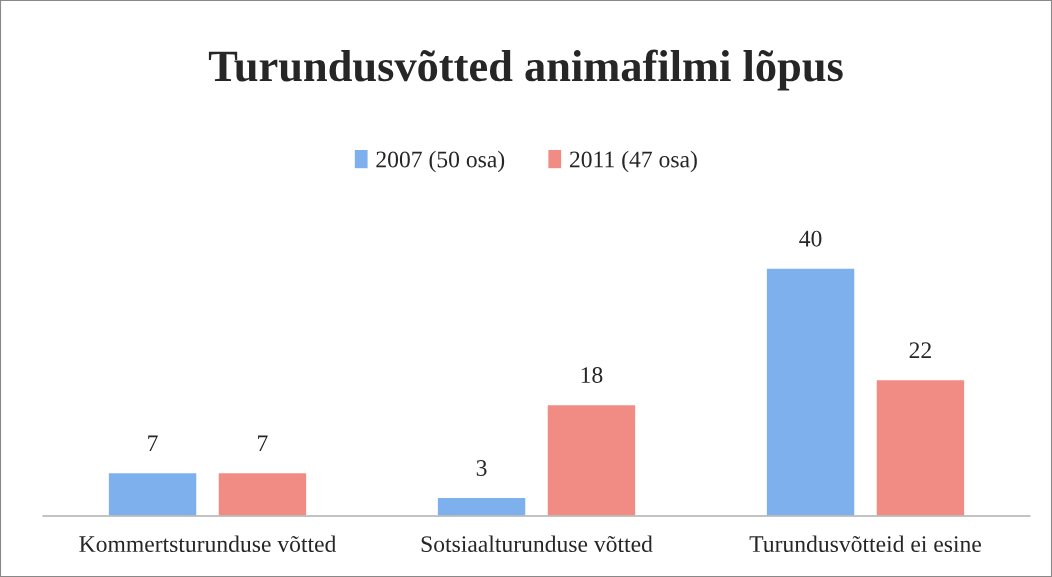 The height and width of the screenshot is (577, 1052). What do you see at coordinates (865, 544) in the screenshot?
I see `x-tick-label: Turundusvõtteid ei esine` at bounding box center [865, 544].